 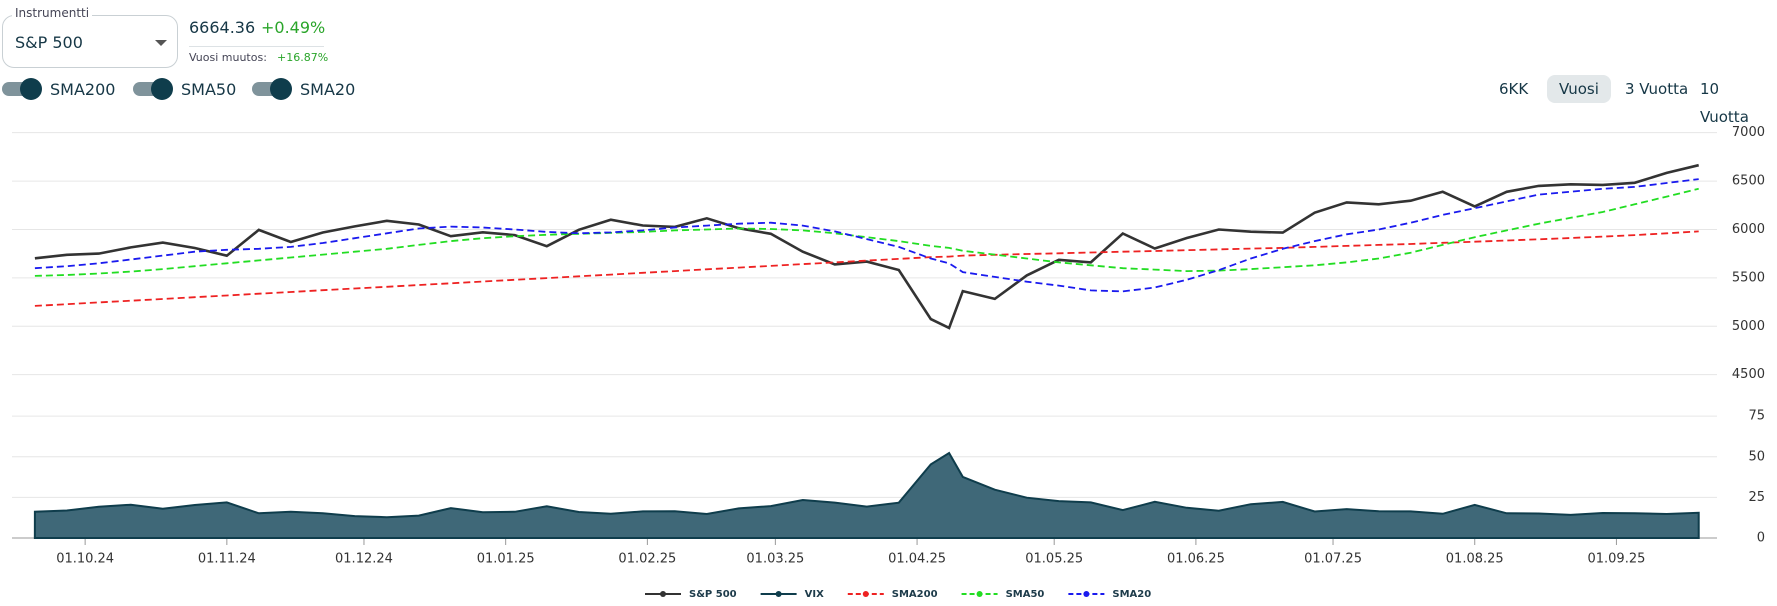 I want to click on legend-label: VIX, so click(x=814, y=594).